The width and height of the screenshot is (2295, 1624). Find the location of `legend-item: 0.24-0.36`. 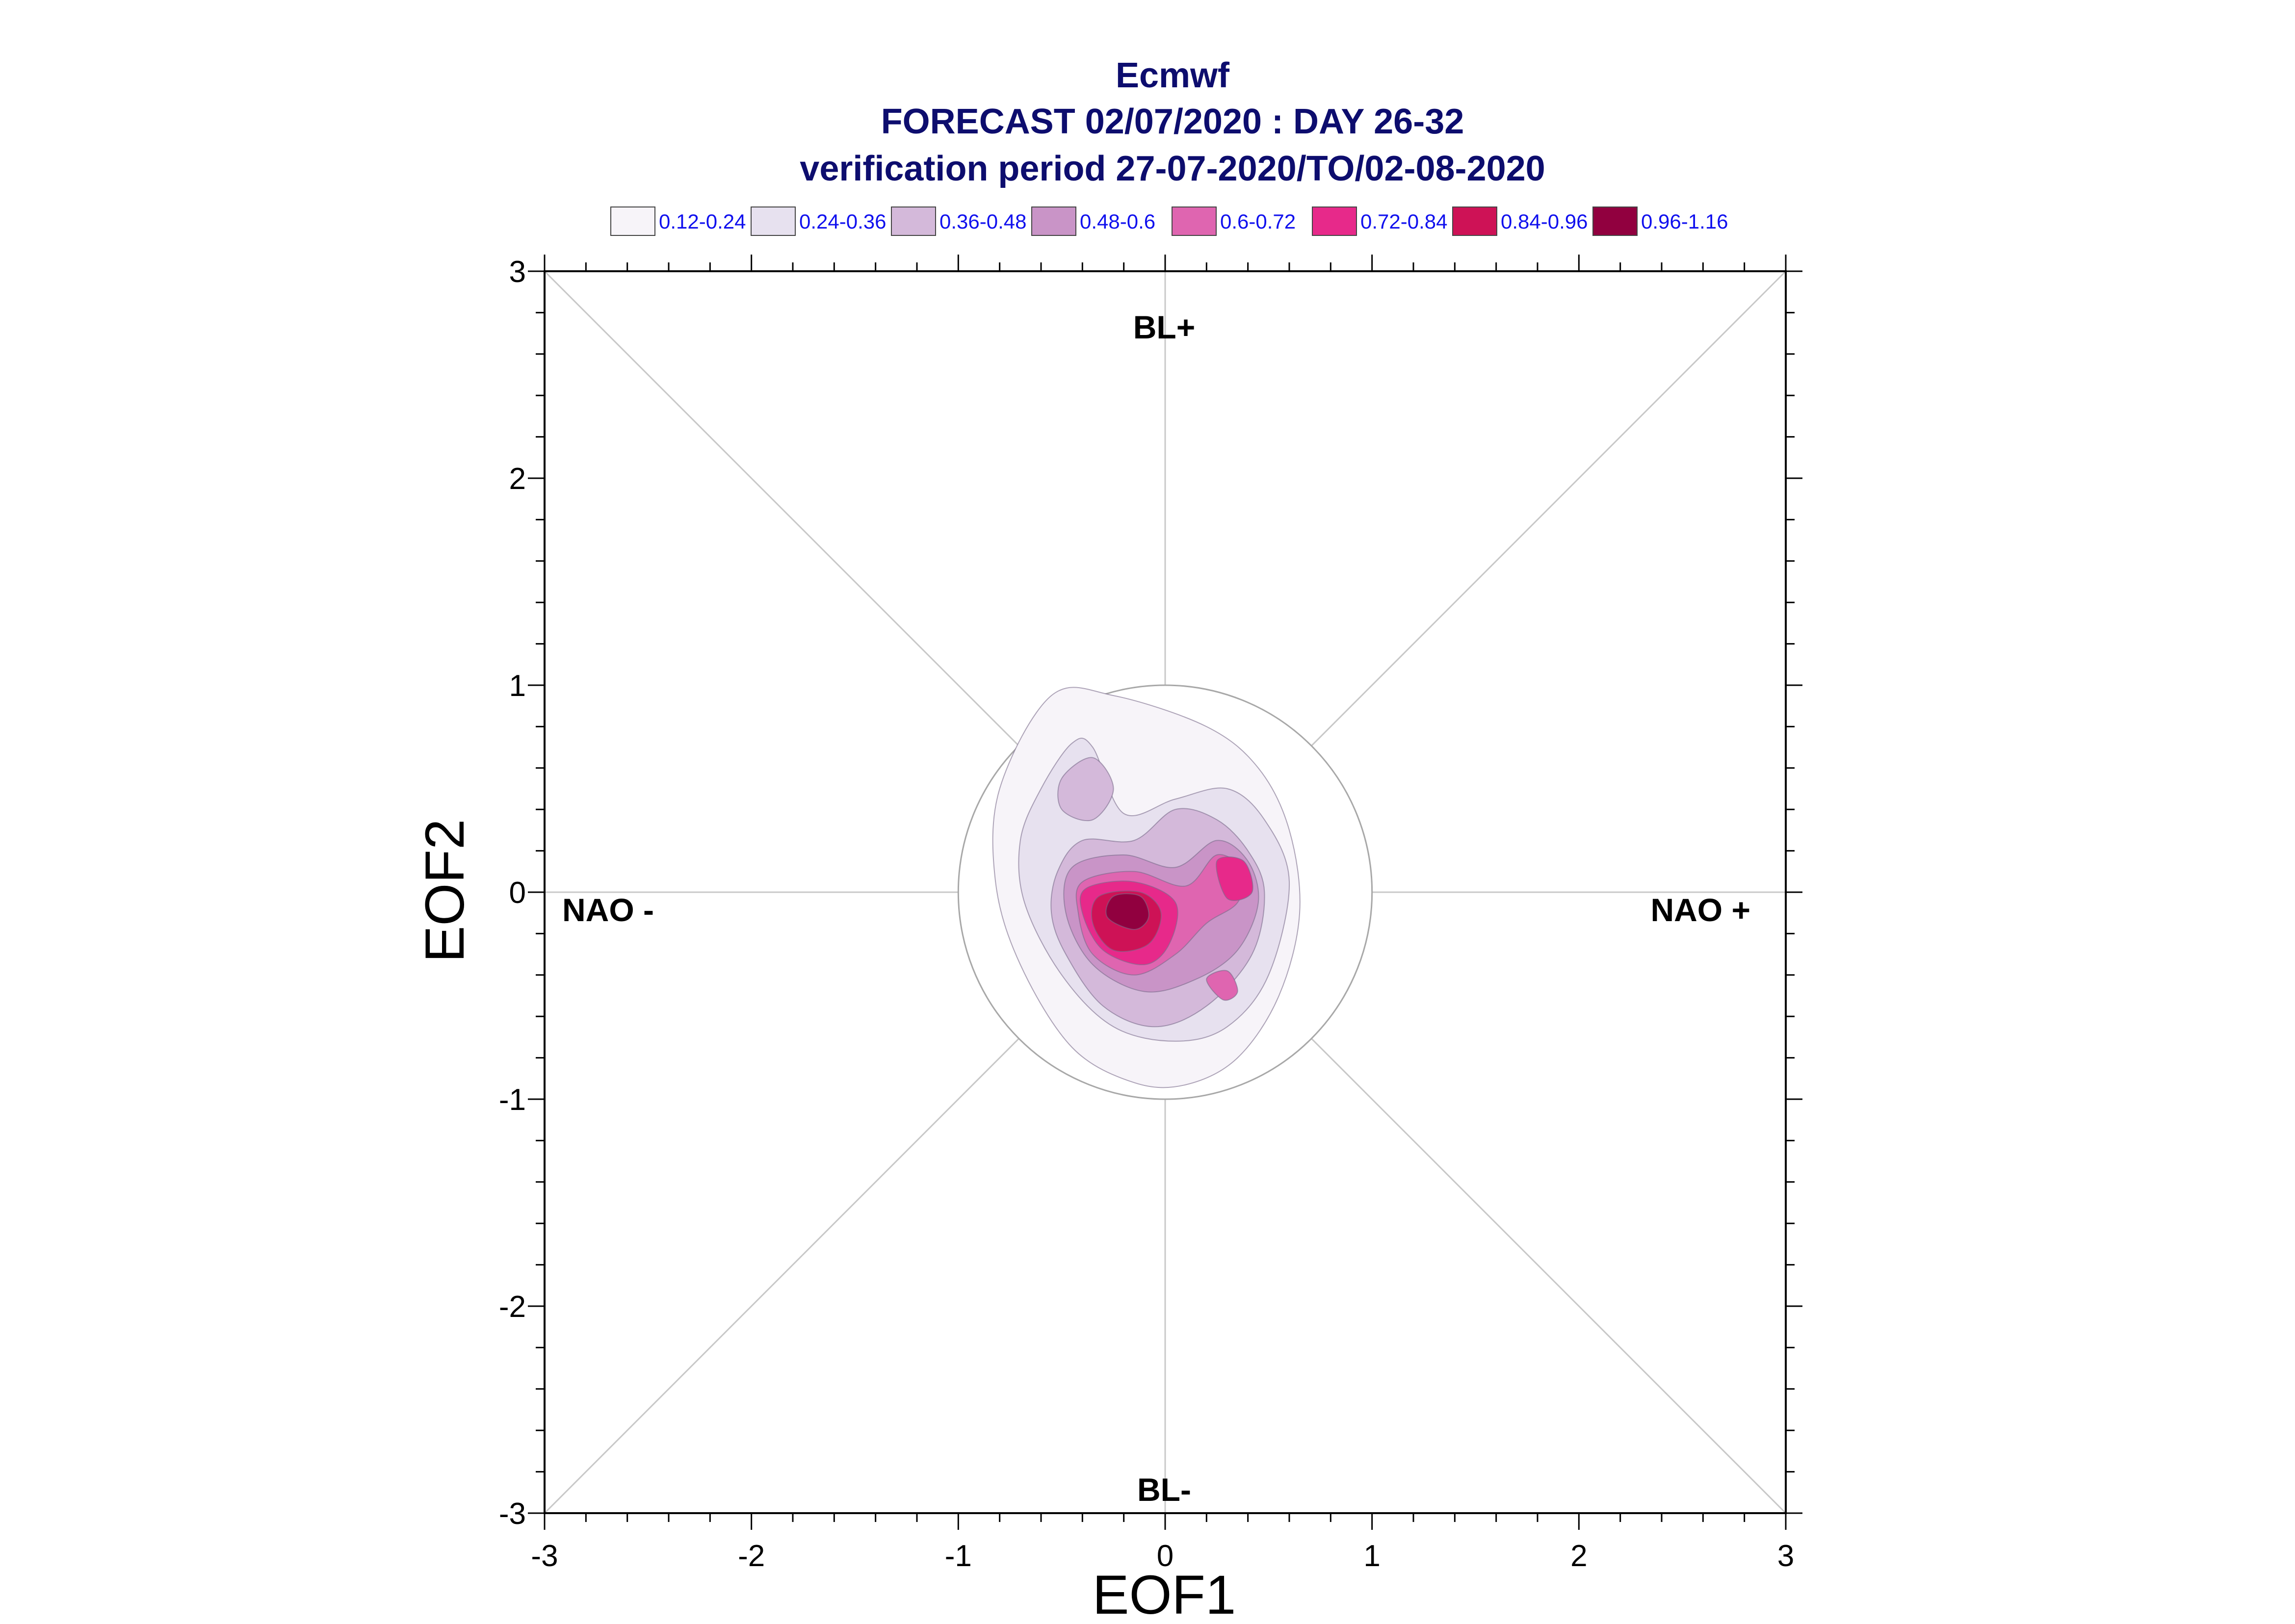

legend-item: 0.24-0.36 is located at coordinates (819, 221).